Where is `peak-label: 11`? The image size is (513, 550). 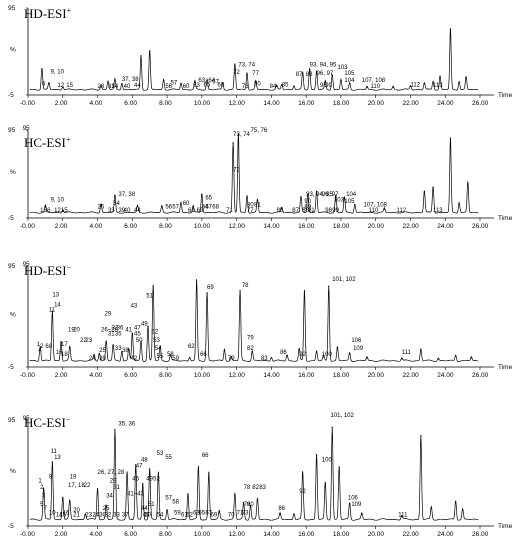 peak-label: 11 is located at coordinates (52, 310).